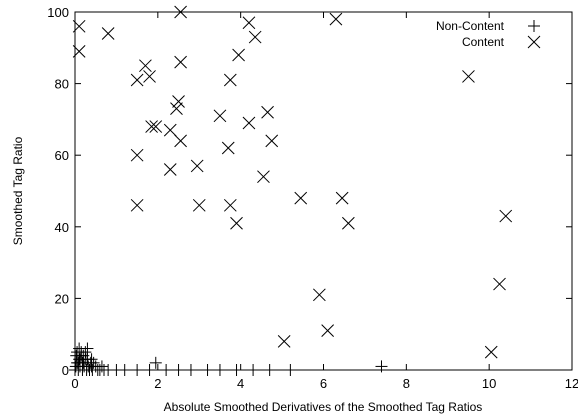 This screenshot has height=415, width=578. Describe the element at coordinates (470, 26) in the screenshot. I see `legend-label-non-content: Non-Content` at that location.